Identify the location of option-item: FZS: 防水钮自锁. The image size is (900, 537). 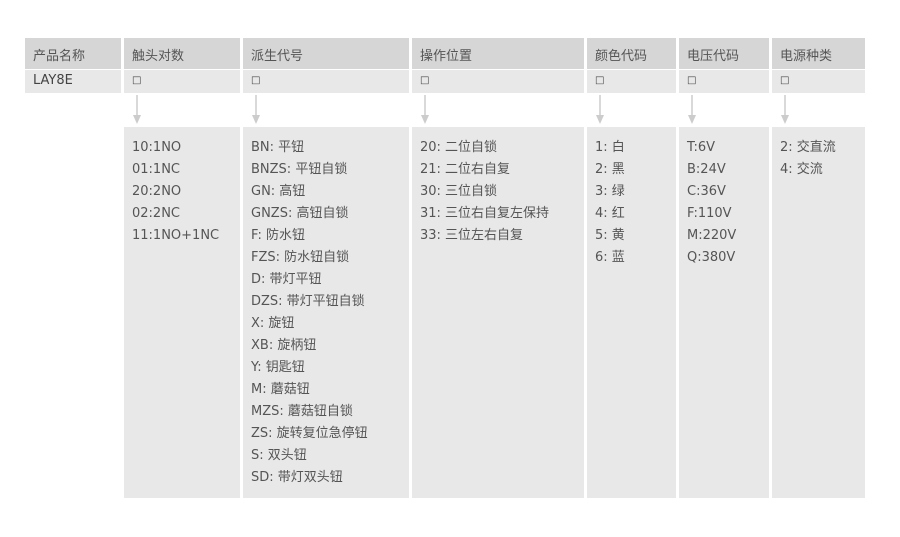
(300, 257).